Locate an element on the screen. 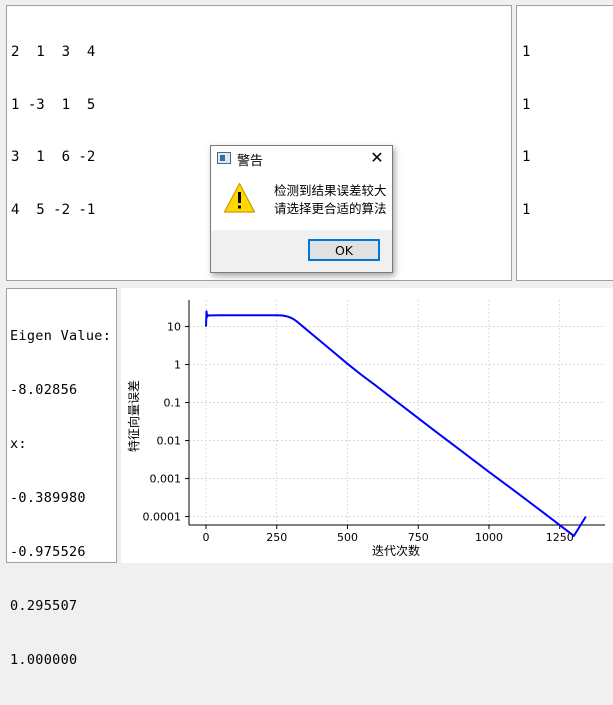 The width and height of the screenshot is (613, 705). x-tick-label: 1250 is located at coordinates (560, 537).